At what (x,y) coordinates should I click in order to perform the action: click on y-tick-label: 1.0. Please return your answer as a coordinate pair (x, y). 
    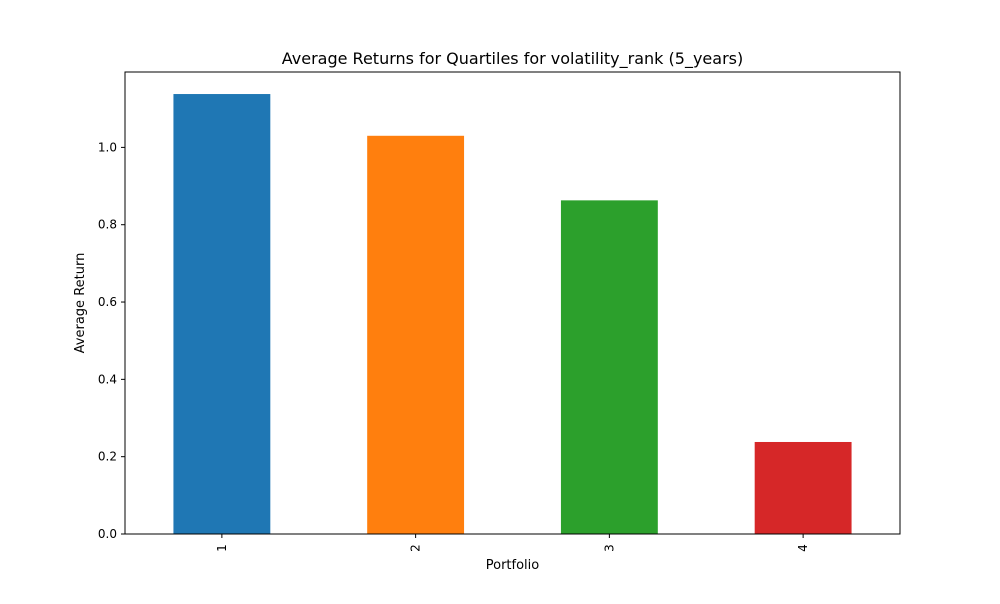
    Looking at the image, I should click on (107, 147).